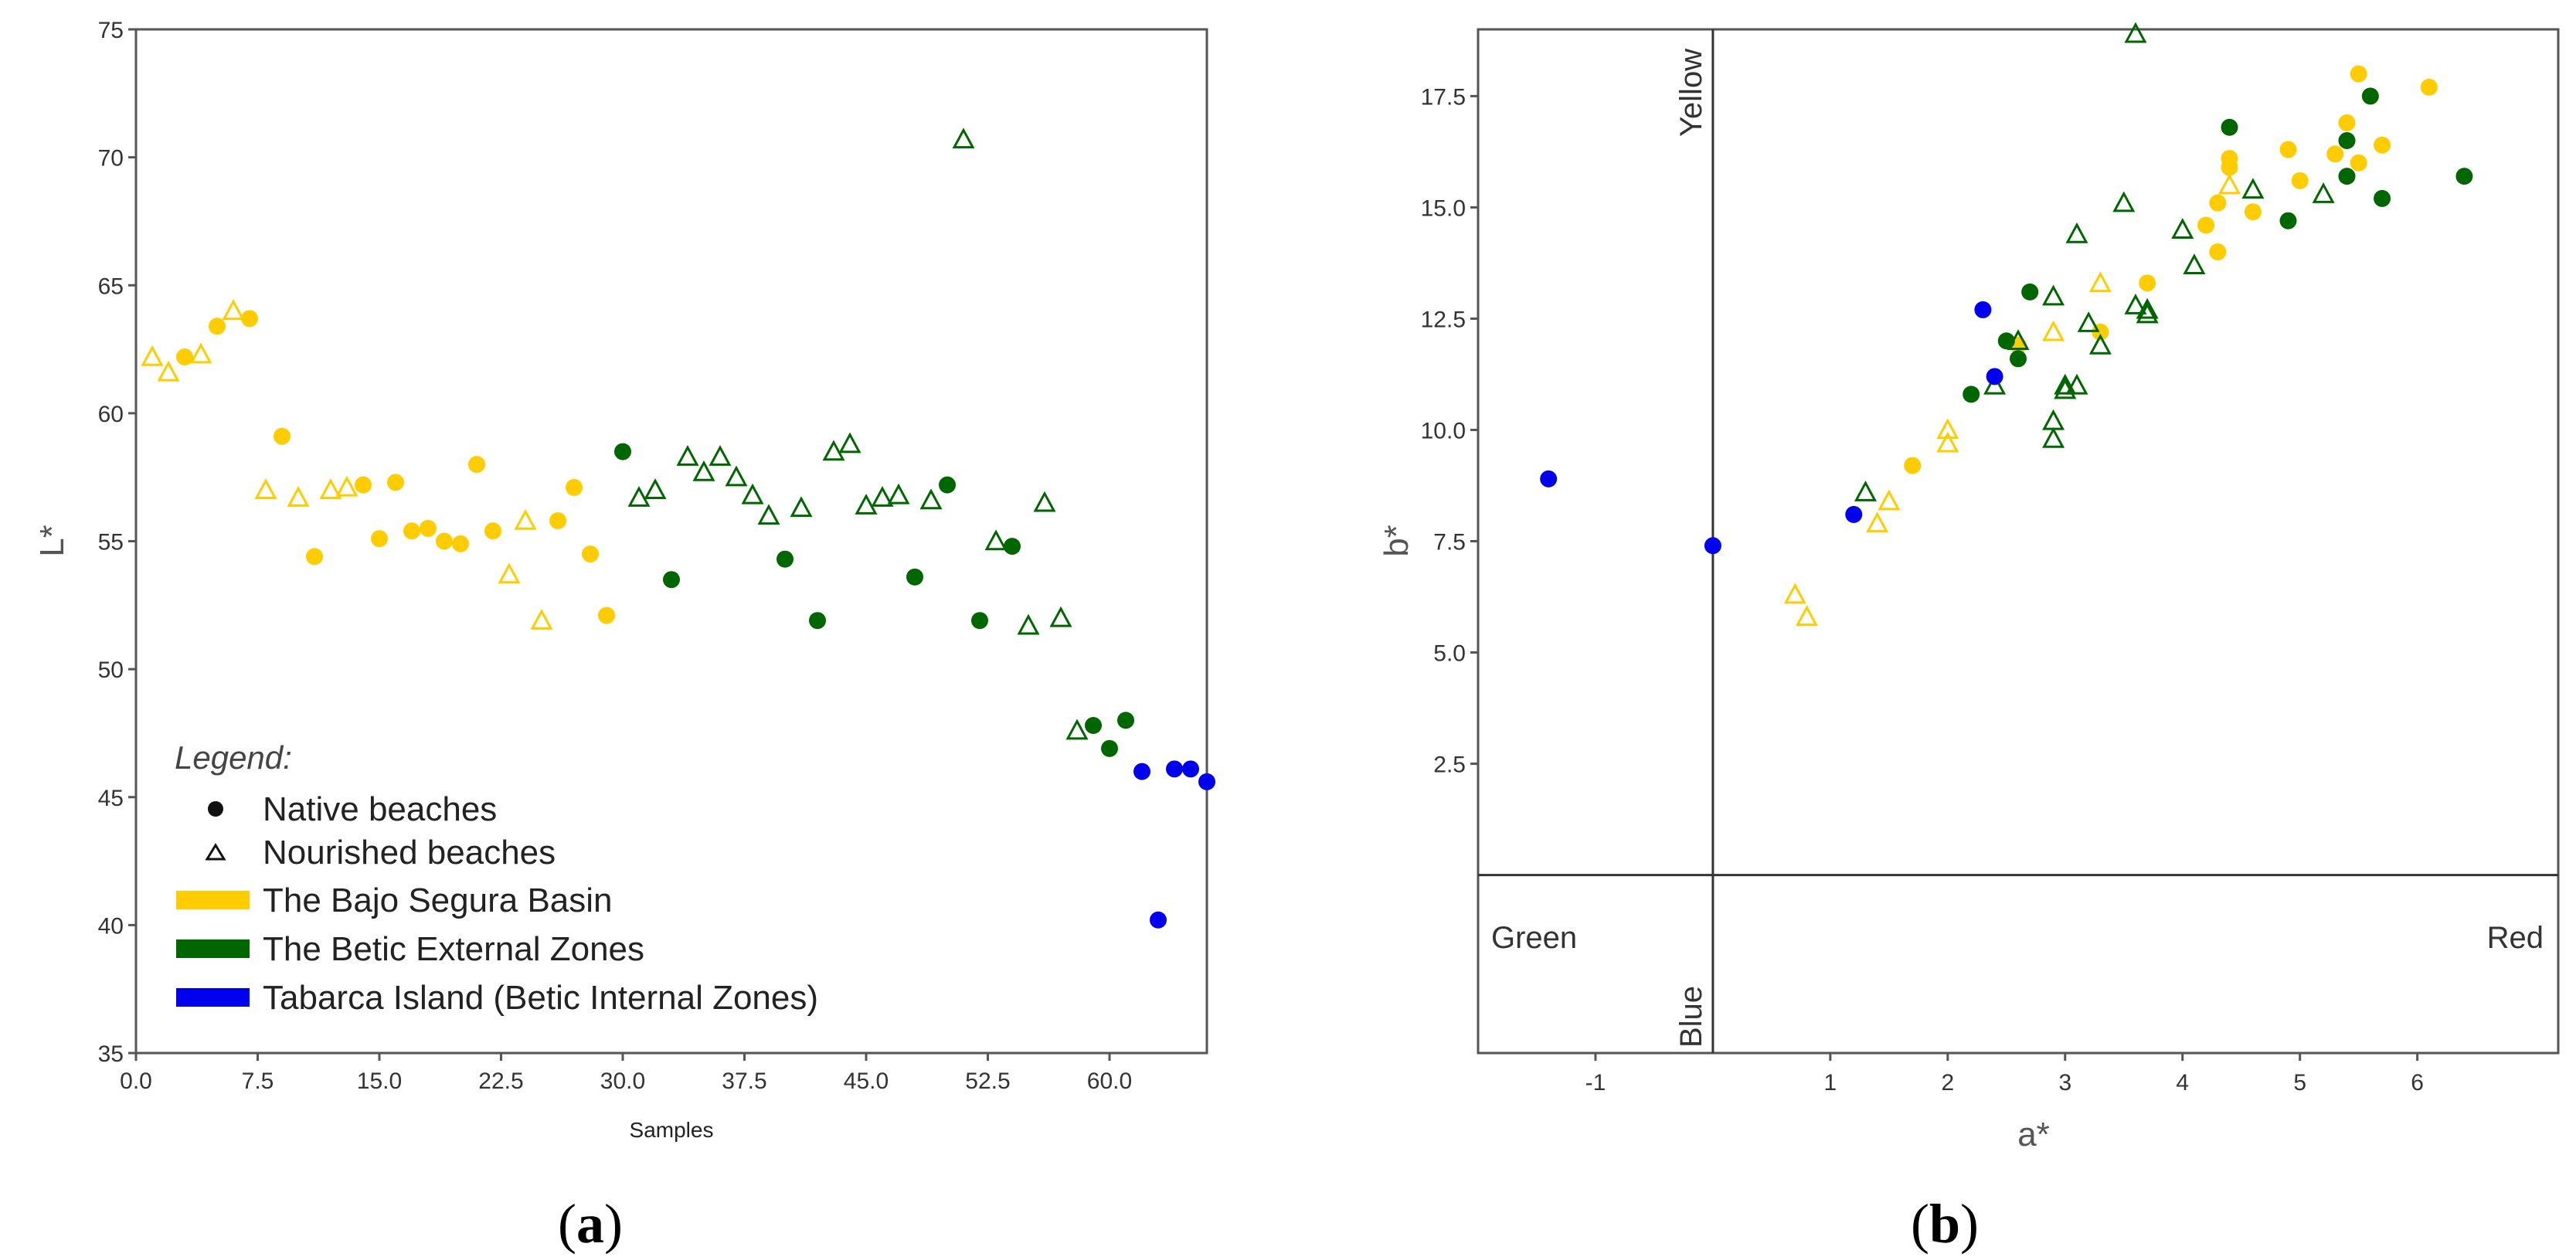 This screenshot has height=1257, width=2576. I want to click on x-tick-label-a: 30.0, so click(622, 1081).